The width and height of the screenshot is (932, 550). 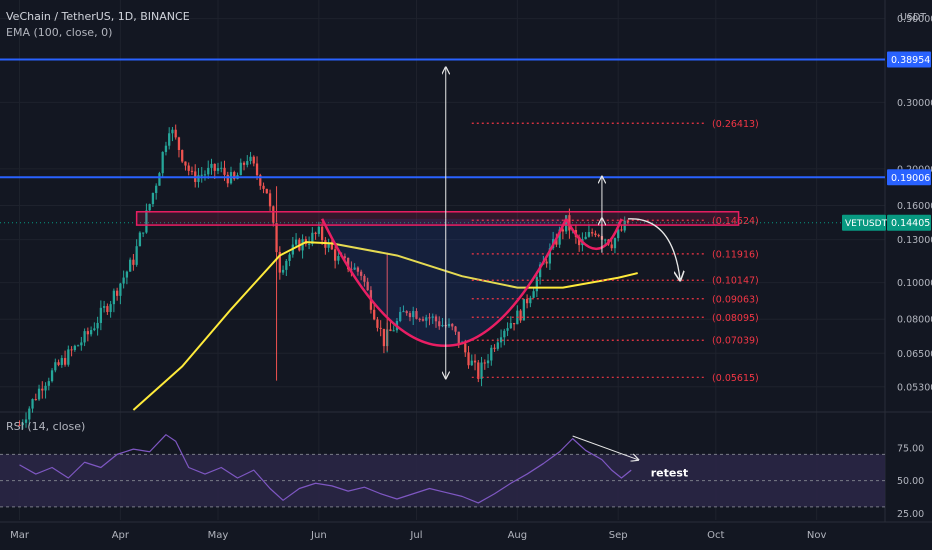 I want to click on resistance-zone, so click(x=437, y=218).